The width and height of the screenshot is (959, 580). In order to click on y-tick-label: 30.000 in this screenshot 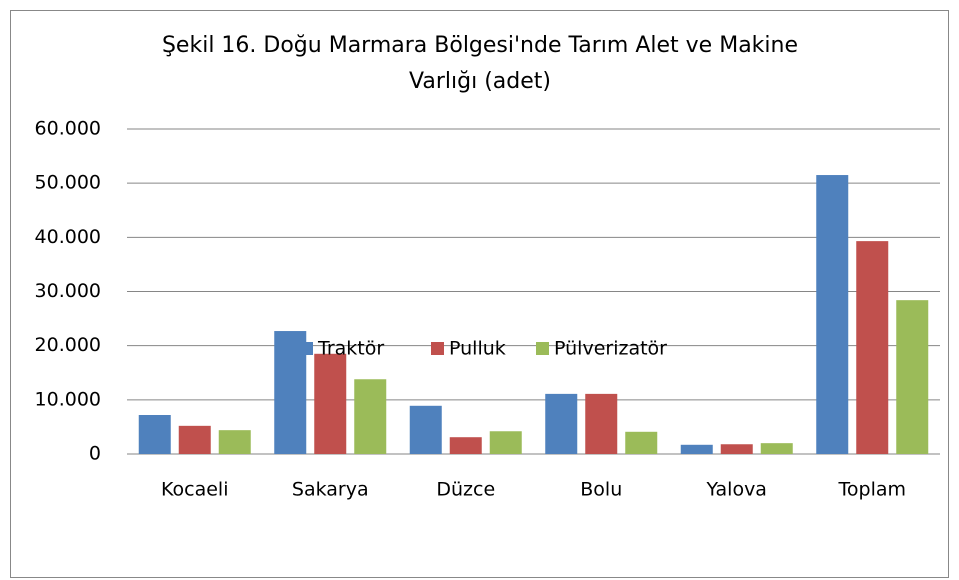, I will do `click(68, 291)`.